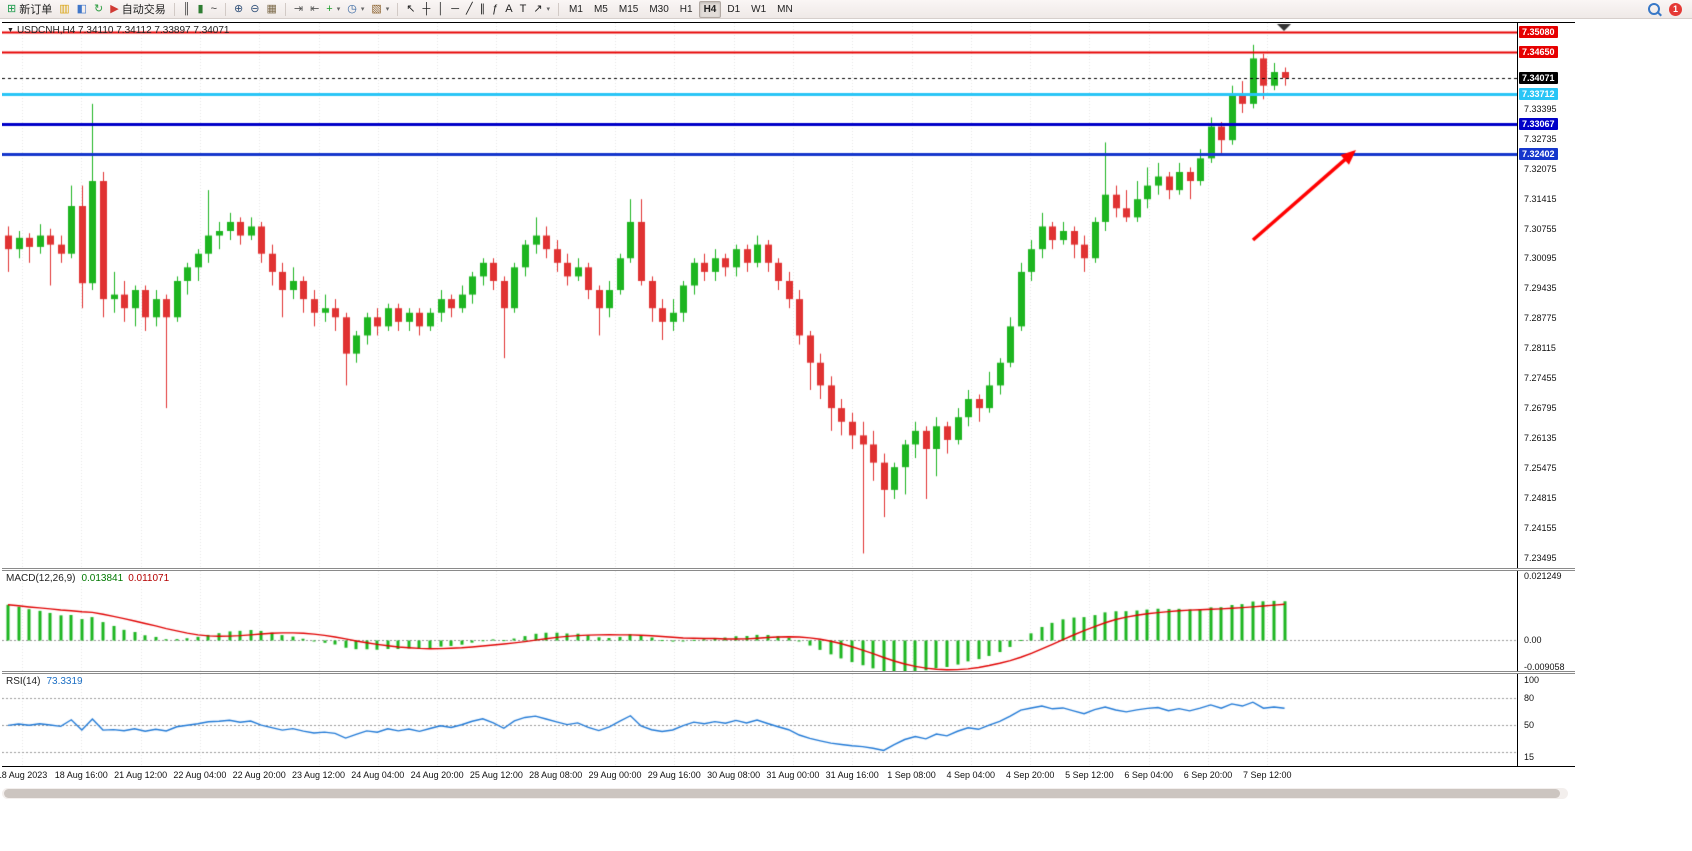 This screenshot has height=851, width=1692. I want to click on time-axis-label: 5 Sep 12:00, so click(1089, 775).